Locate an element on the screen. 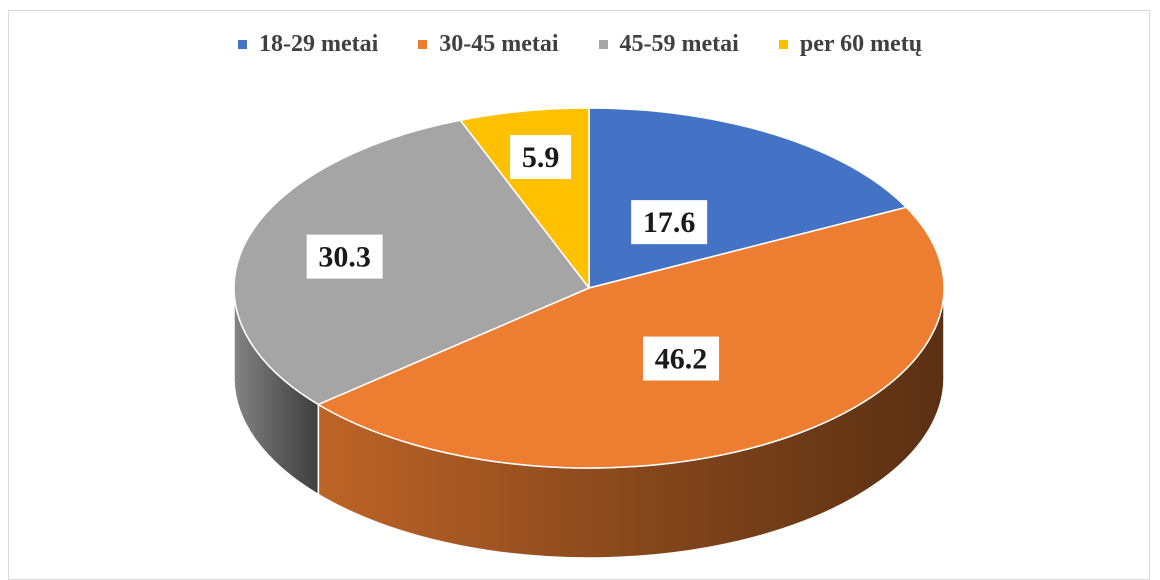  legend-item-45-59: 45-59 metai is located at coordinates (668, 44).